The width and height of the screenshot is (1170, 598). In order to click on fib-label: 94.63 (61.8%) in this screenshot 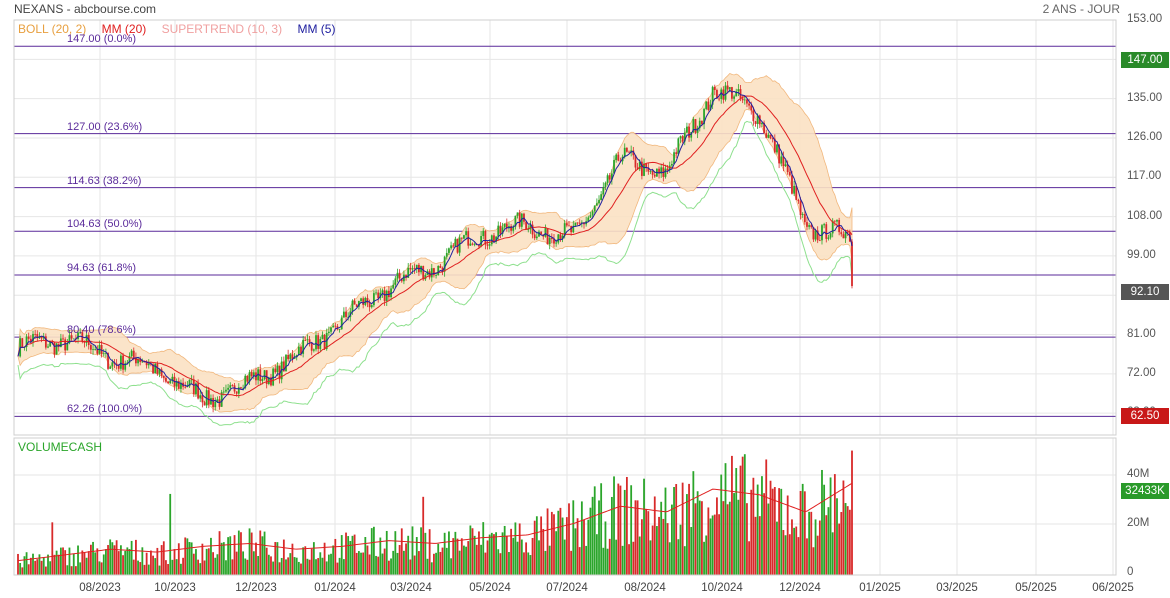, I will do `click(102, 267)`.